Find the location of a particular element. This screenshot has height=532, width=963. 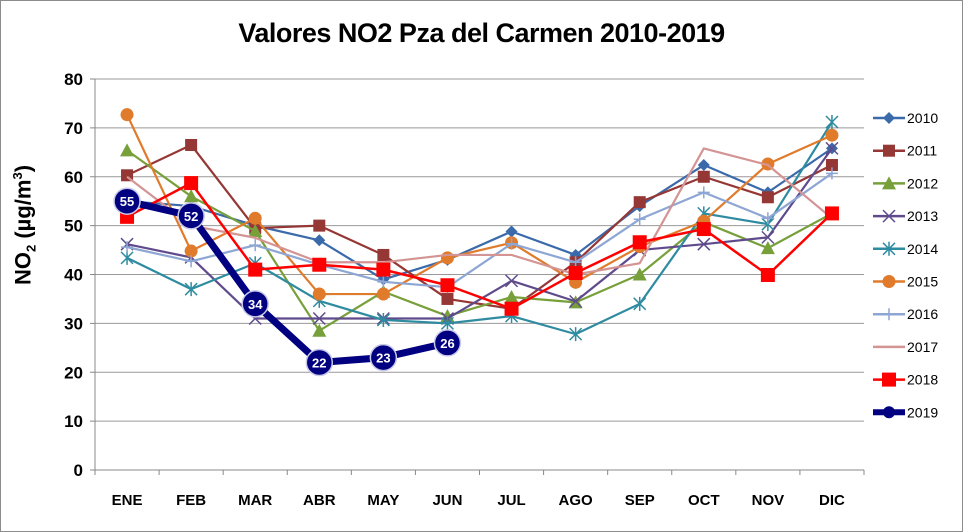

legend-label-2019: 2019 is located at coordinates (922, 412).